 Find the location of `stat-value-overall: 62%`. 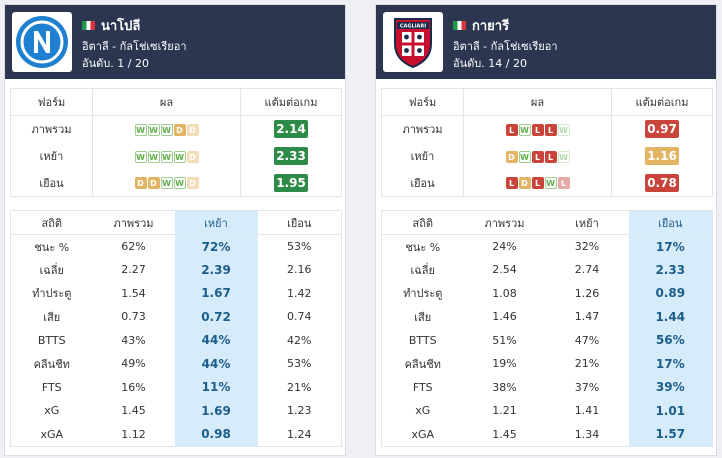

stat-value-overall: 62% is located at coordinates (133, 246).